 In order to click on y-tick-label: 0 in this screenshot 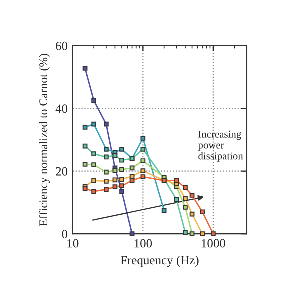, I will do `click(65, 234)`.